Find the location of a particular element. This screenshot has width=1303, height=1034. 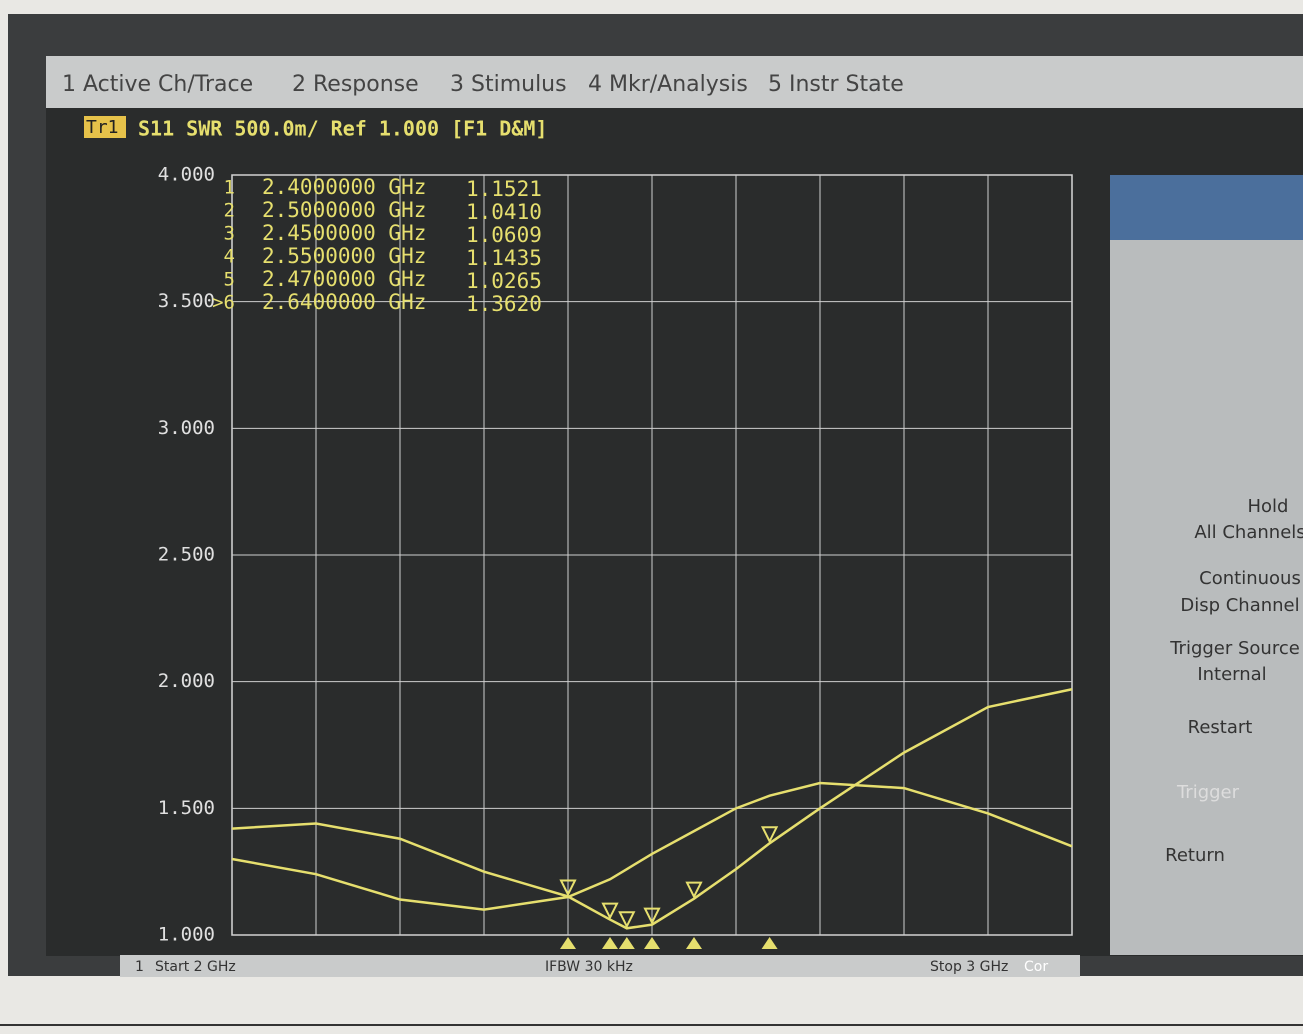

marker-value: 1.3620 is located at coordinates (504, 304).